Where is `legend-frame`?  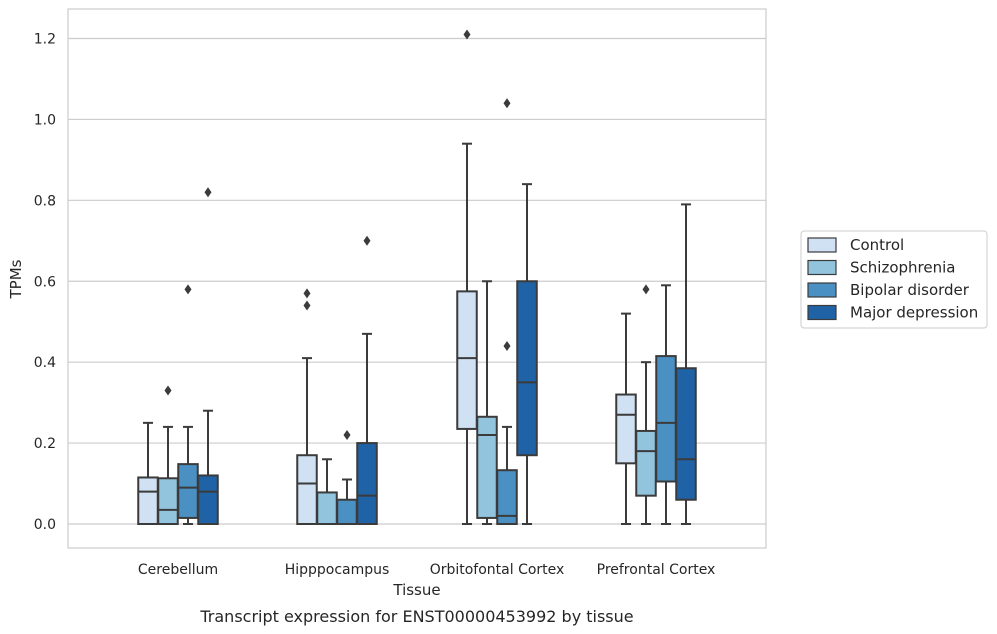 legend-frame is located at coordinates (894, 279).